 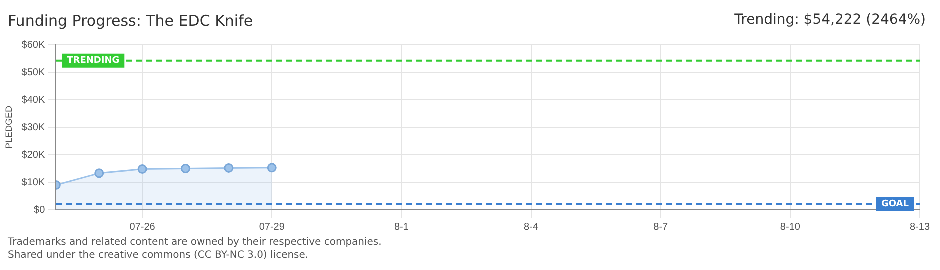 What do you see at coordinates (9, 127) in the screenshot?
I see `y-axis-title: PLEDGED` at bounding box center [9, 127].